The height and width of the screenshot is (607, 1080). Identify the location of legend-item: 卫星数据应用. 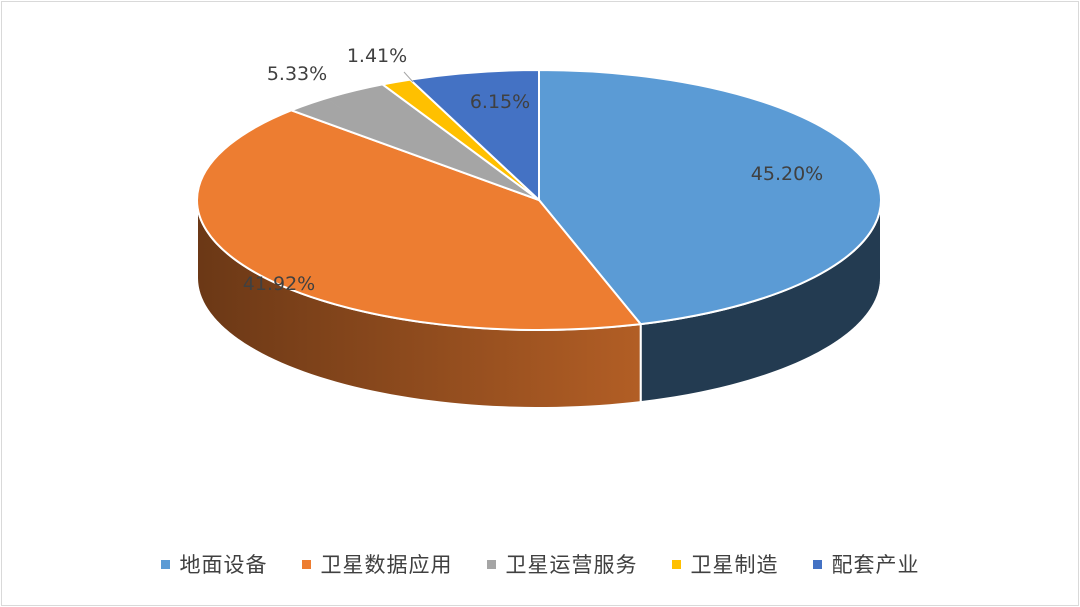
(377, 564).